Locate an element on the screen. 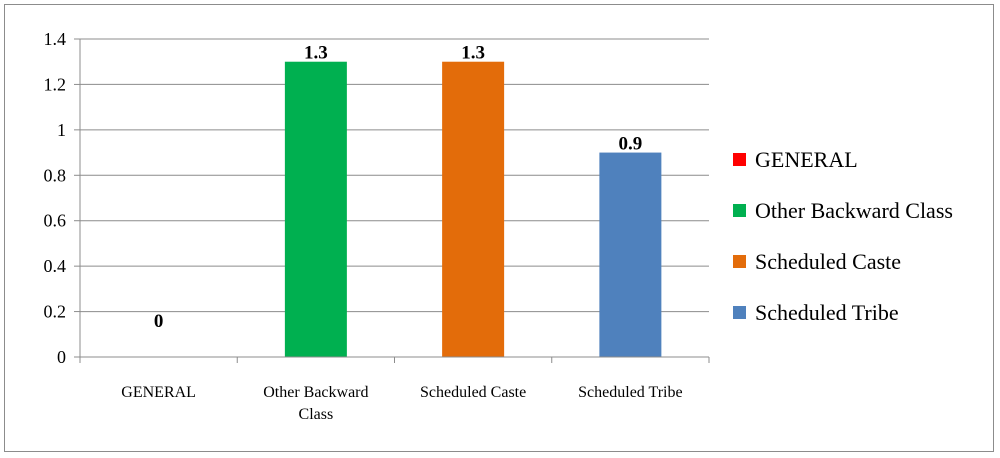 The image size is (1000, 458). y-axis-ticks: 0 0.2 0.4 0.6 0.8 1 1.2 1.4 is located at coordinates (62, 198).